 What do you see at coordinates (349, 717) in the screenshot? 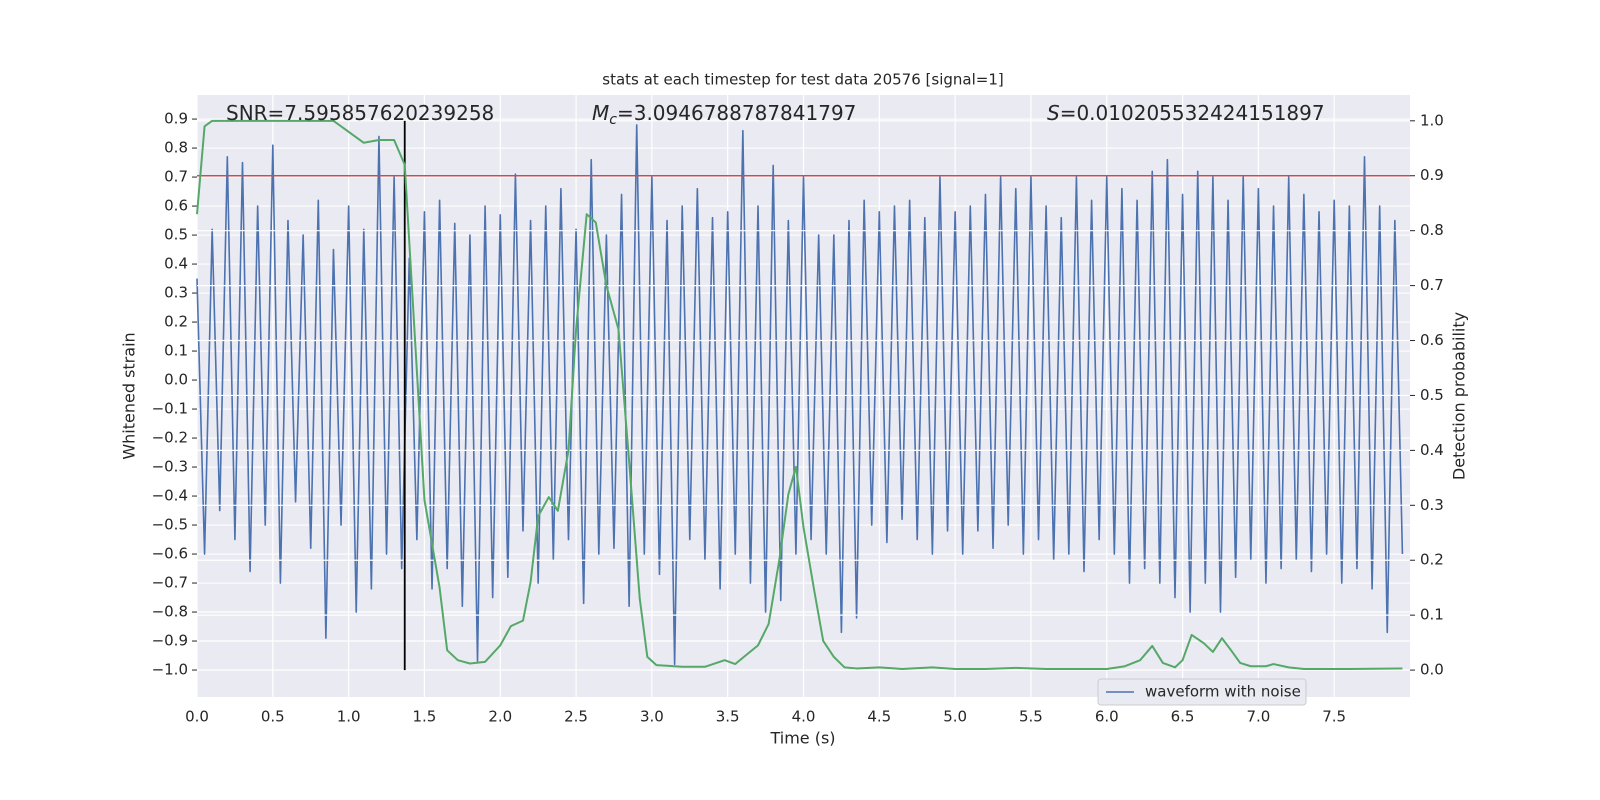
I see `x-tick-label: 1.0` at bounding box center [349, 717].